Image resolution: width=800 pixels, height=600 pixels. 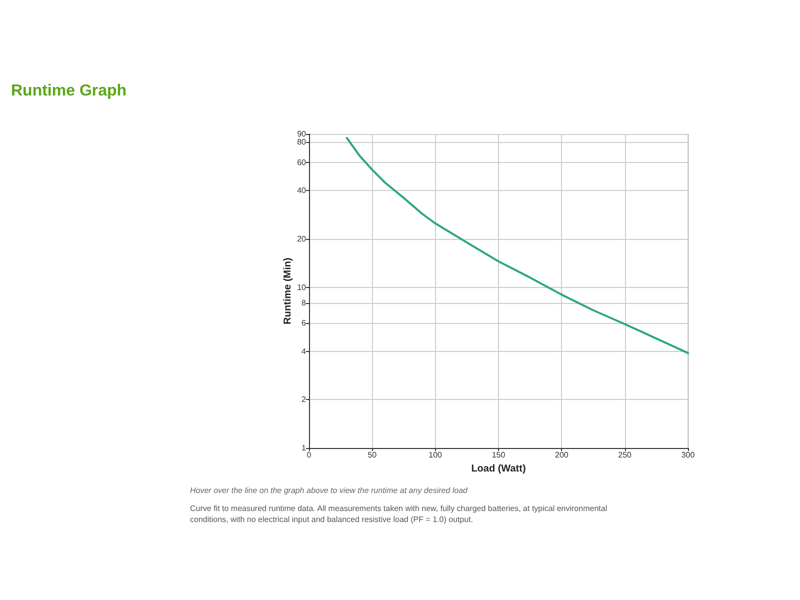 What do you see at coordinates (309, 455) in the screenshot?
I see `x-tick-label: 0` at bounding box center [309, 455].